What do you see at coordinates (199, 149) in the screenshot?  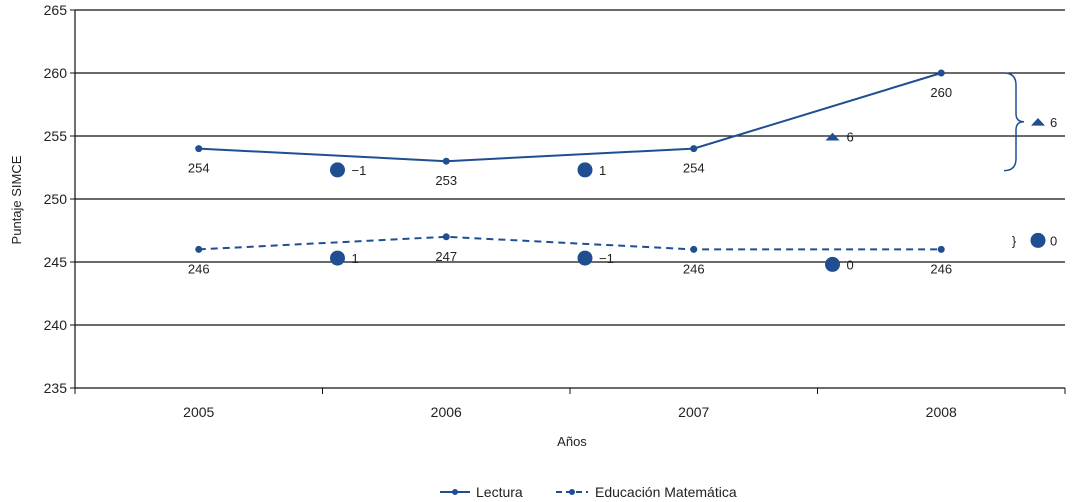 I see `point-lectura-2005` at bounding box center [199, 149].